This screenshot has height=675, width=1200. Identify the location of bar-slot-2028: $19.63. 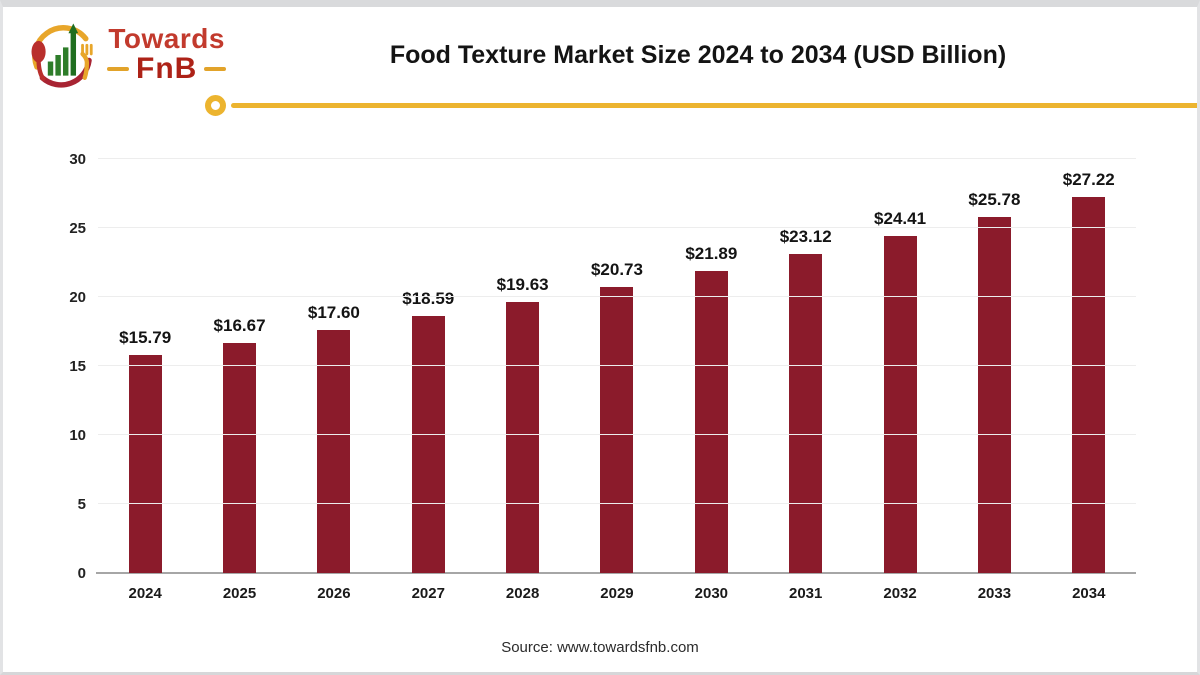
(522, 366).